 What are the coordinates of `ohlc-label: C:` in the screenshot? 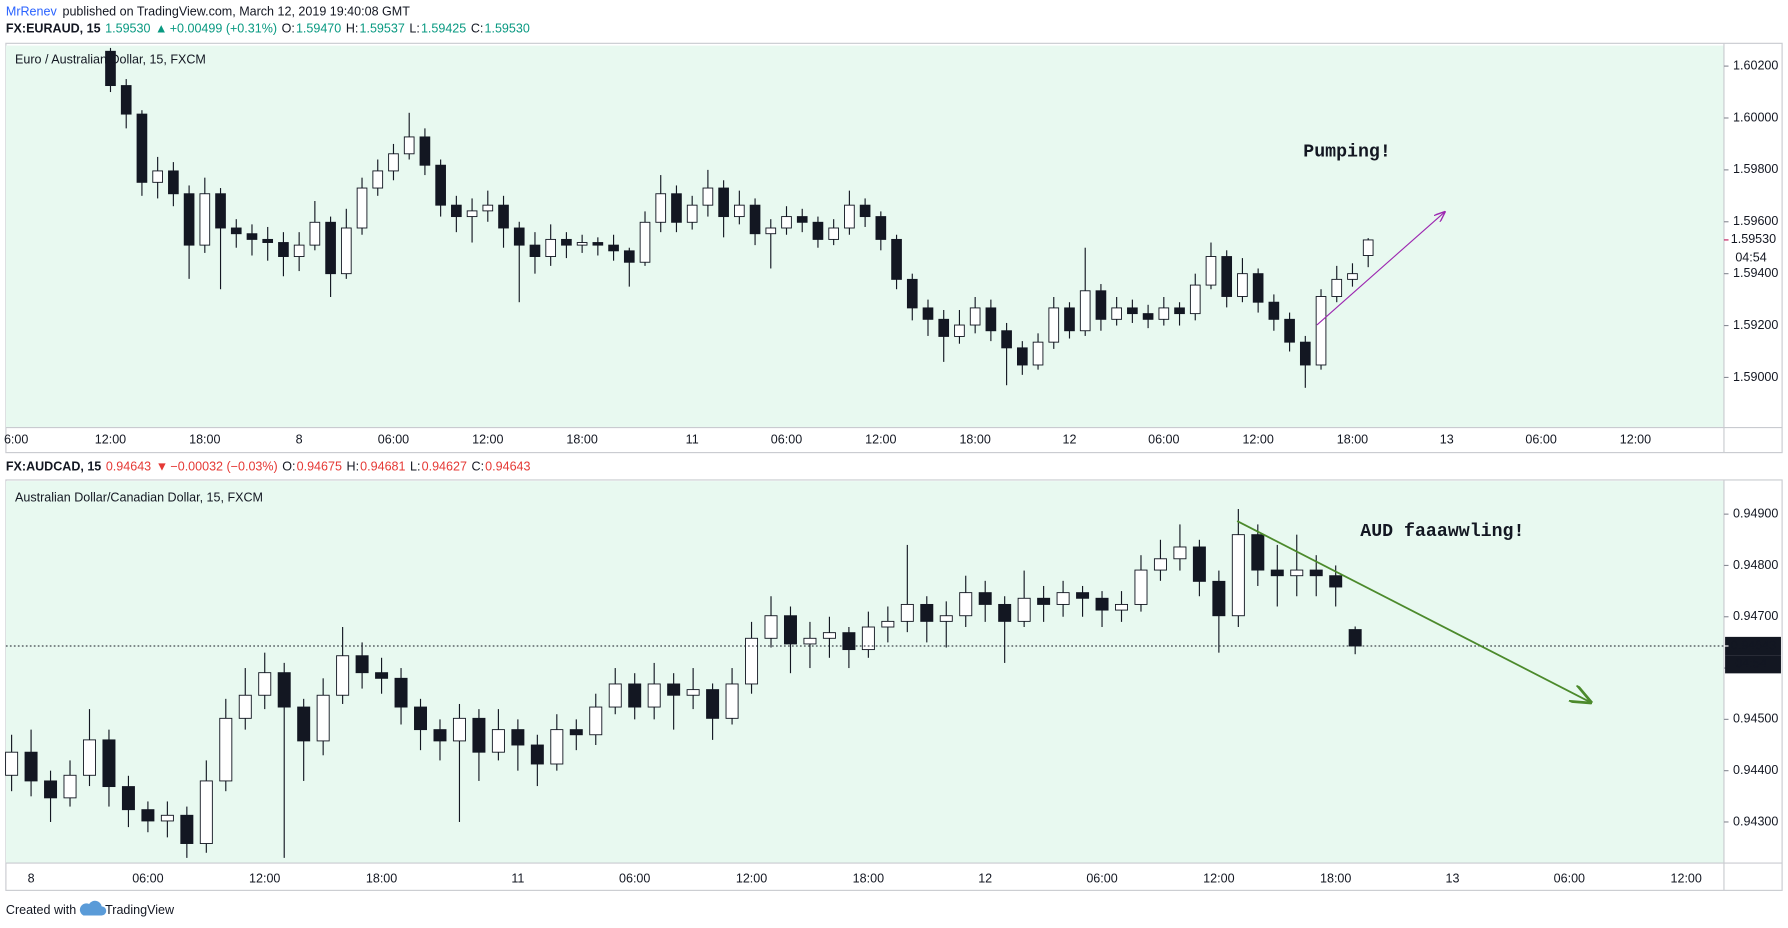 It's located at (477, 29).